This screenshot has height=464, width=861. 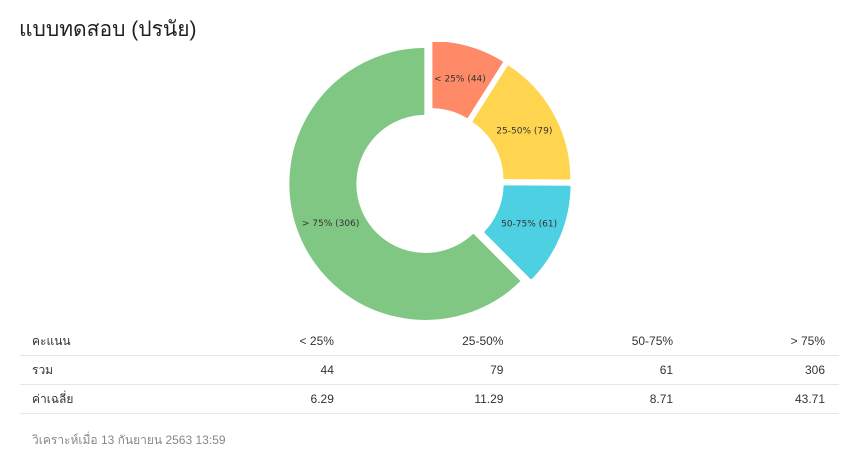 What do you see at coordinates (108, 370) in the screenshot?
I see `table-cell: รวม` at bounding box center [108, 370].